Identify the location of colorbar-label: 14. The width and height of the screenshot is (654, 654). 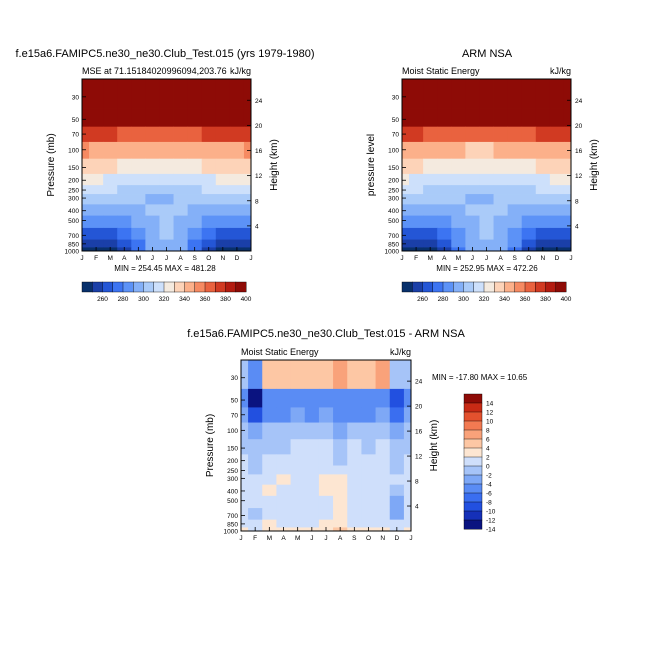
(490, 404).